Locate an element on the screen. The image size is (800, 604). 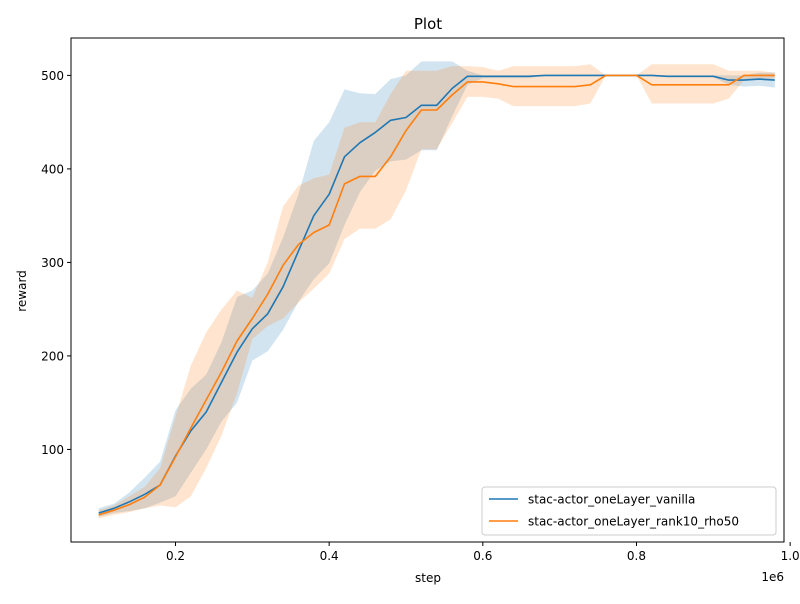
x-axis-ticks: 0.2 0.4 0.6 0.8 1.0 is located at coordinates (483, 552).